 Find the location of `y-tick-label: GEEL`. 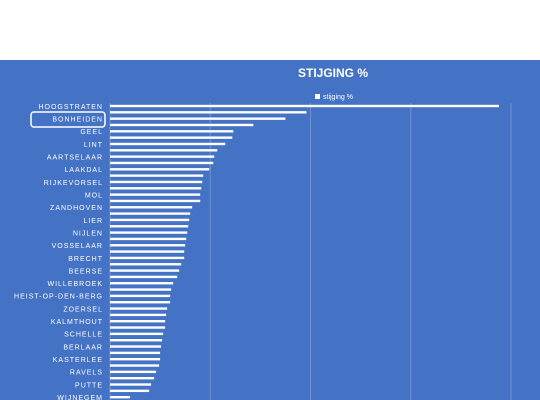

y-tick-label: GEEL is located at coordinates (91, 132).